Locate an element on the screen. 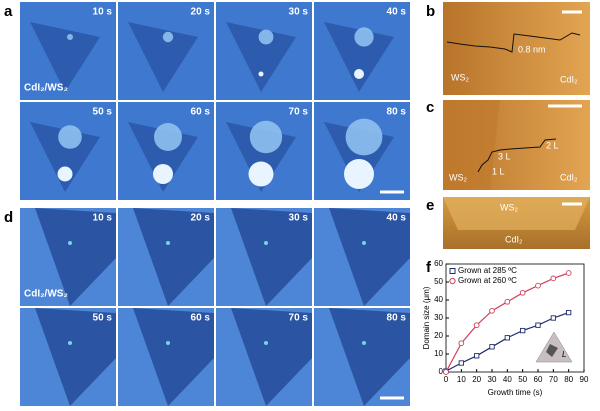 The height and width of the screenshot is (411, 600). legend-label: Grown at 285 ºC is located at coordinates (487, 270).